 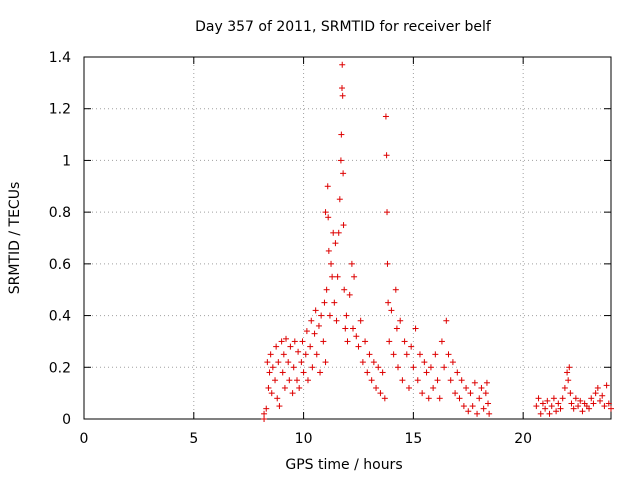 What do you see at coordinates (60, 368) in the screenshot?
I see `y-tick-label: 0.2` at bounding box center [60, 368].